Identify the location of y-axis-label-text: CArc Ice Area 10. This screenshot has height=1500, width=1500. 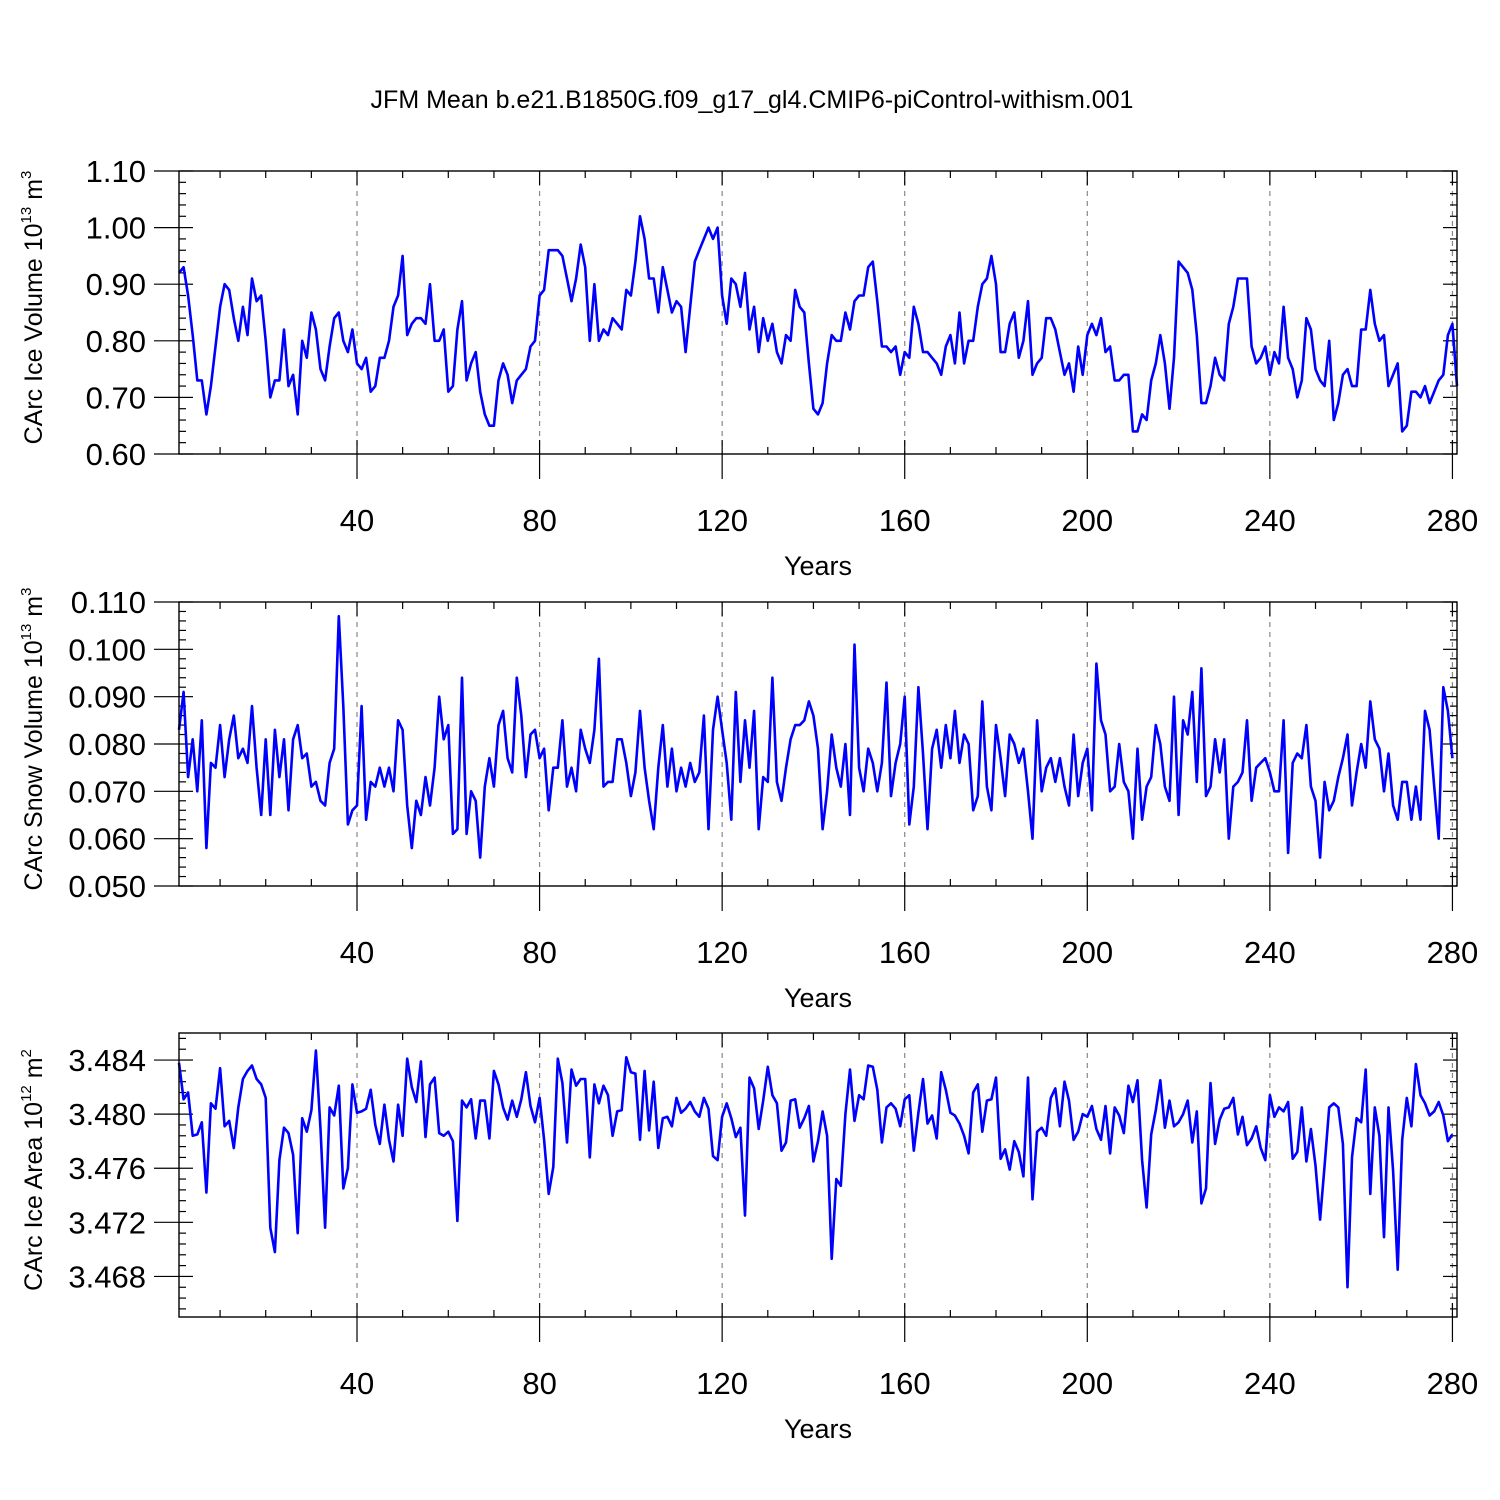
(34, 1196).